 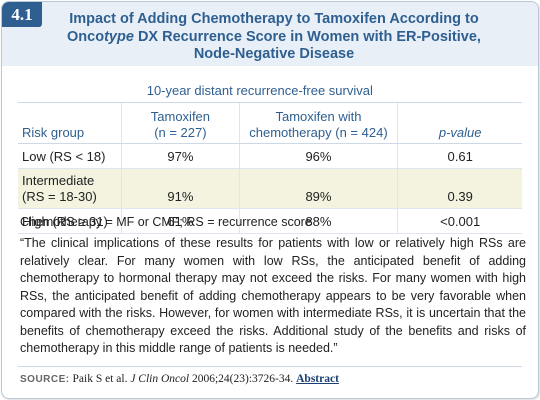 What do you see at coordinates (318, 116) in the screenshot?
I see `col-header-chemo-line1: Tamoxifen with` at bounding box center [318, 116].